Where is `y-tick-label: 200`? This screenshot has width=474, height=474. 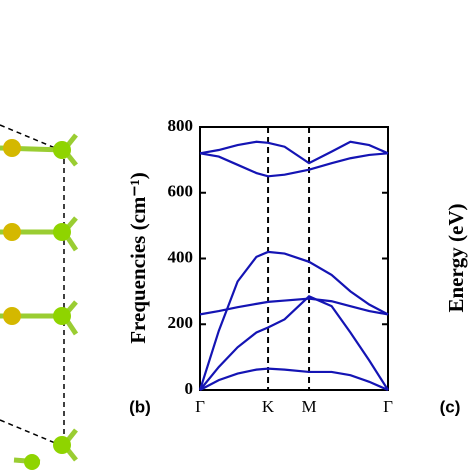
y-tick-label: 200 is located at coordinates (181, 322).